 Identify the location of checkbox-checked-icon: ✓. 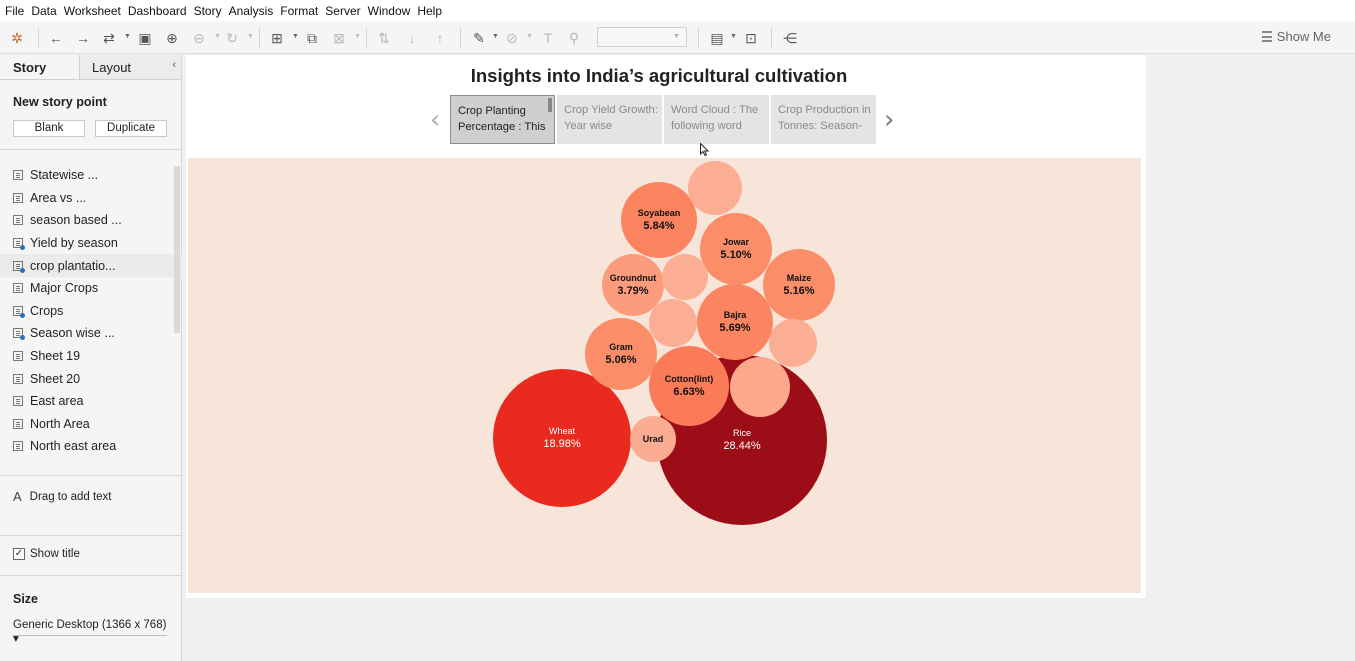
(19, 554).